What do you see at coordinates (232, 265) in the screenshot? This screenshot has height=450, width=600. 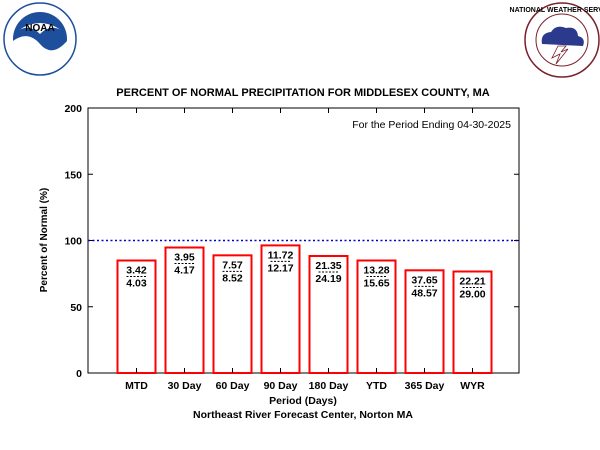 I see `observed-value-label: 7.57` at bounding box center [232, 265].